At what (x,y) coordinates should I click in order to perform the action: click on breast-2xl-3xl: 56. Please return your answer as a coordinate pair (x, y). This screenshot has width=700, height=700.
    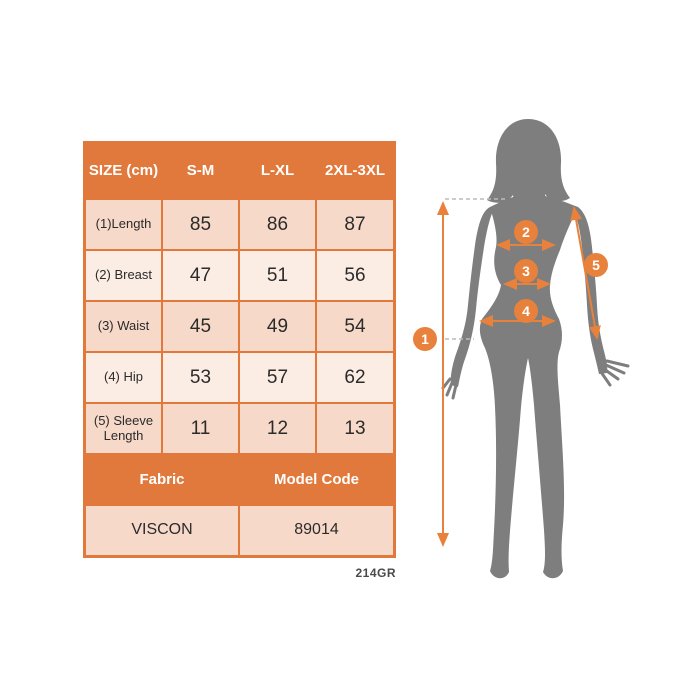
    Looking at the image, I should click on (355, 275).